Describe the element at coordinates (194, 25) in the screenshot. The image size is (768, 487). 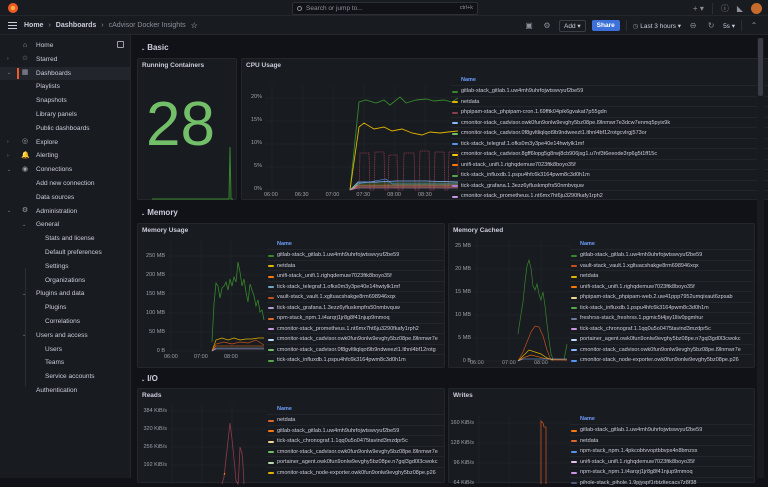
I see `star-icon: ☆` at that location.